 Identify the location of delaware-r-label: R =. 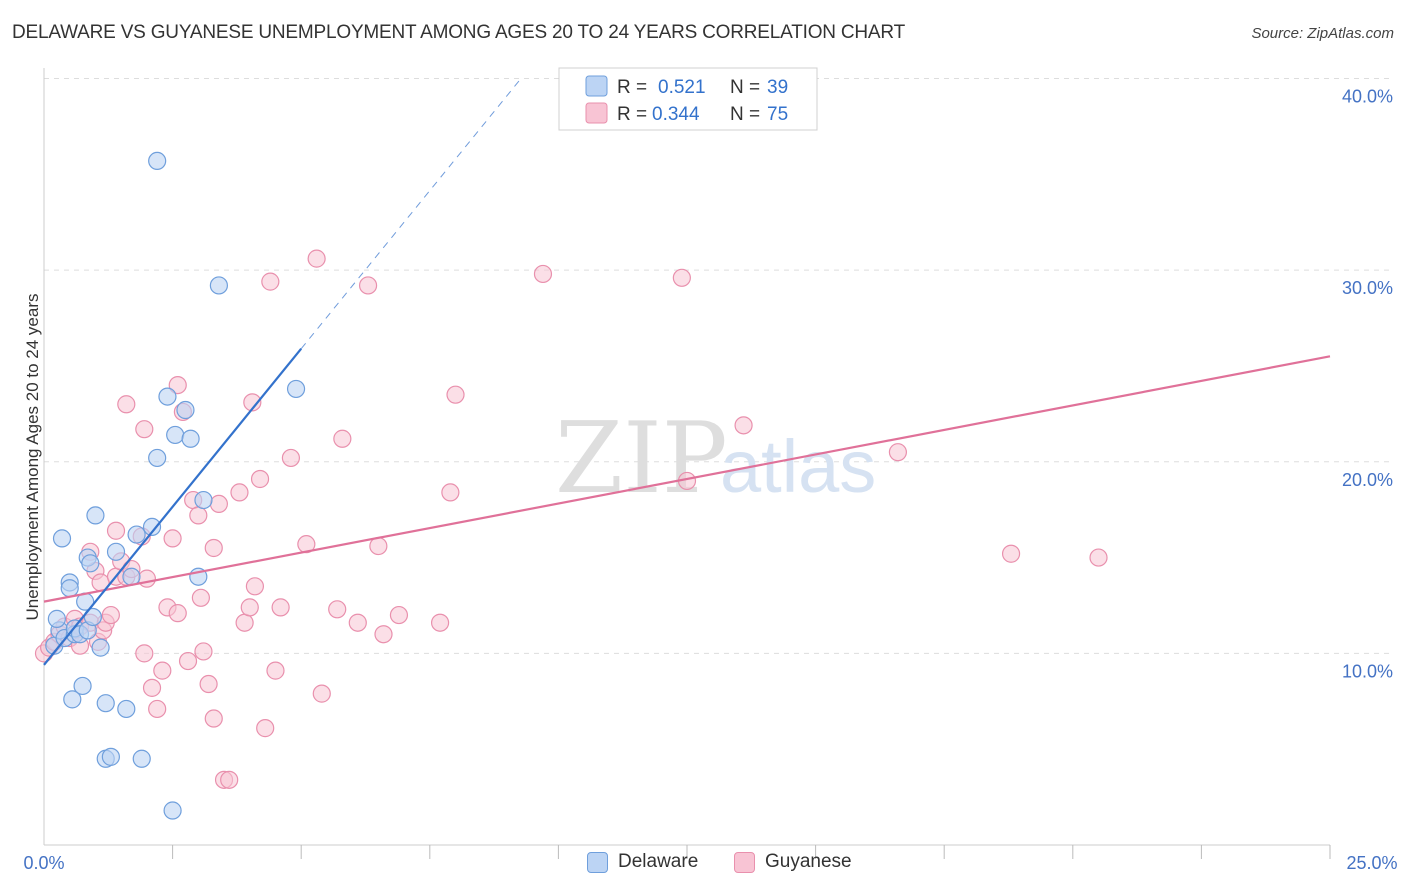
(632, 87).